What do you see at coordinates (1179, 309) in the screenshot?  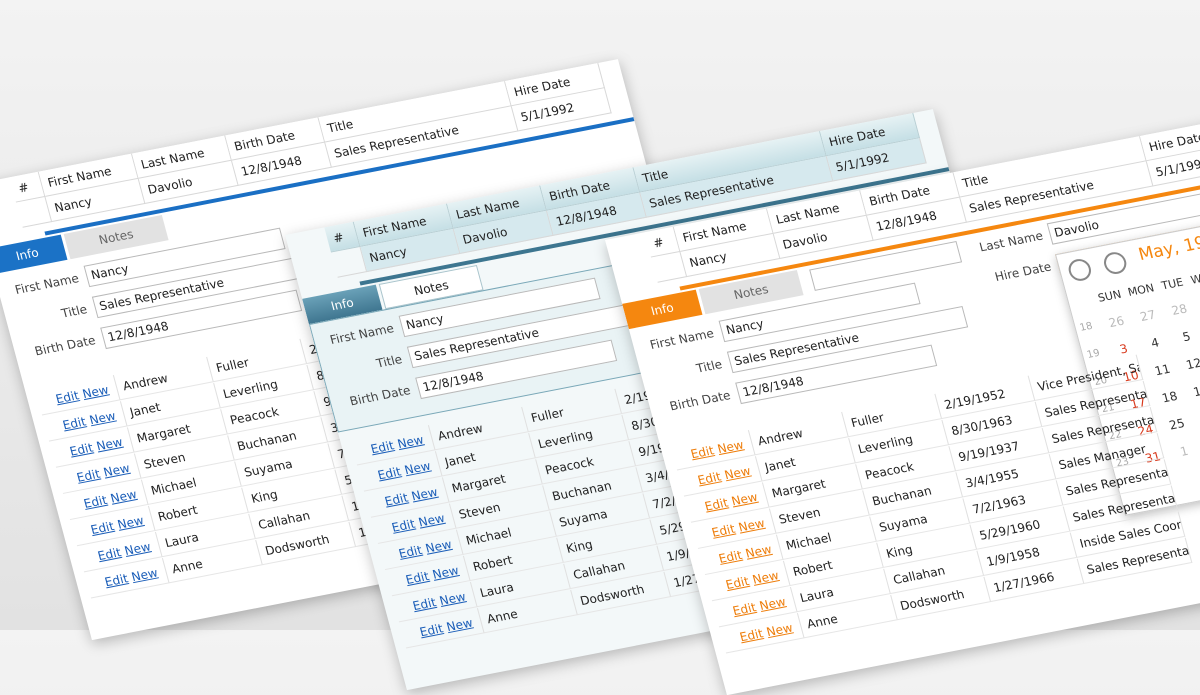 I see `calendar-day: 28` at bounding box center [1179, 309].